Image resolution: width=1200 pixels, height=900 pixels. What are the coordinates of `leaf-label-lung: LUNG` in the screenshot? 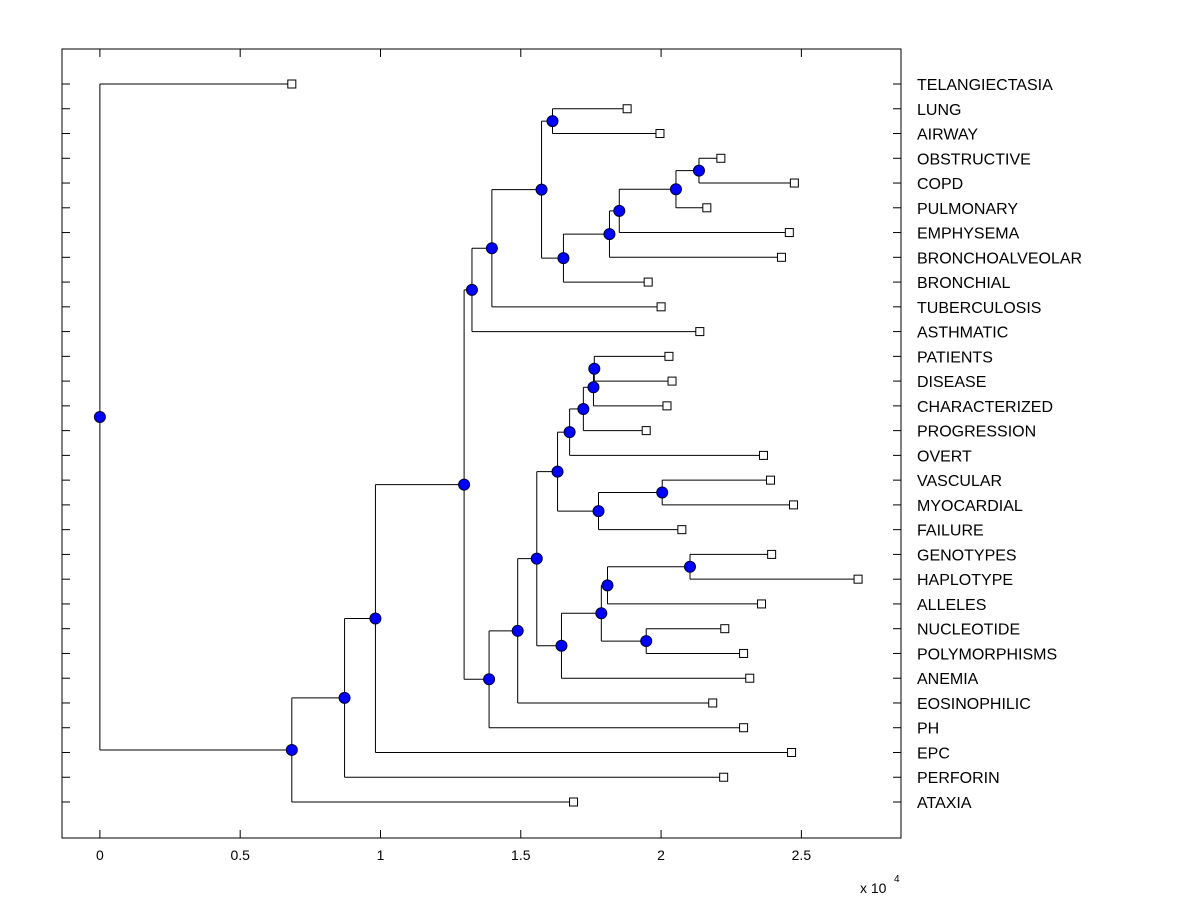 It's located at (939, 110).